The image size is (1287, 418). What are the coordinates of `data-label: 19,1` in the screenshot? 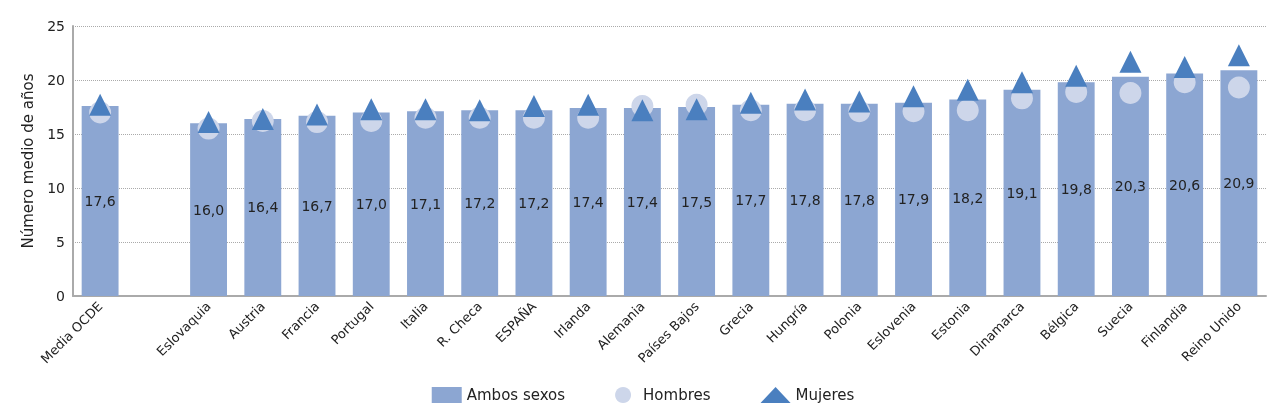 It's located at (1022, 192).